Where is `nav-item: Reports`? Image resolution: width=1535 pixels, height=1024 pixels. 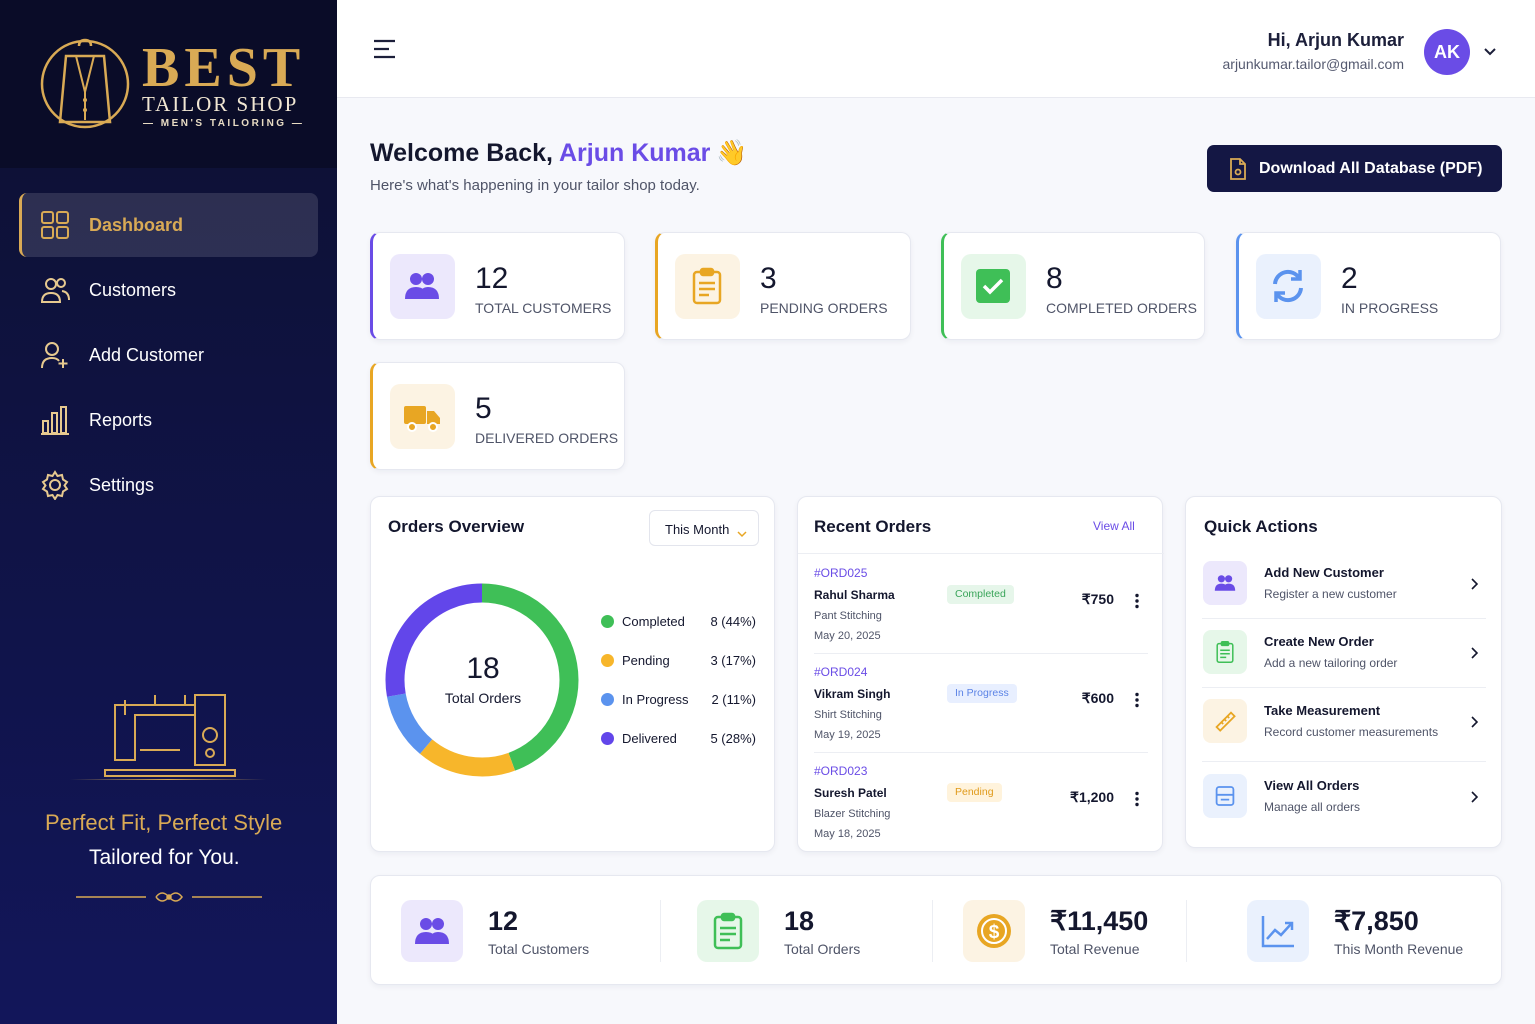
nav-item: Reports is located at coordinates (168, 420).